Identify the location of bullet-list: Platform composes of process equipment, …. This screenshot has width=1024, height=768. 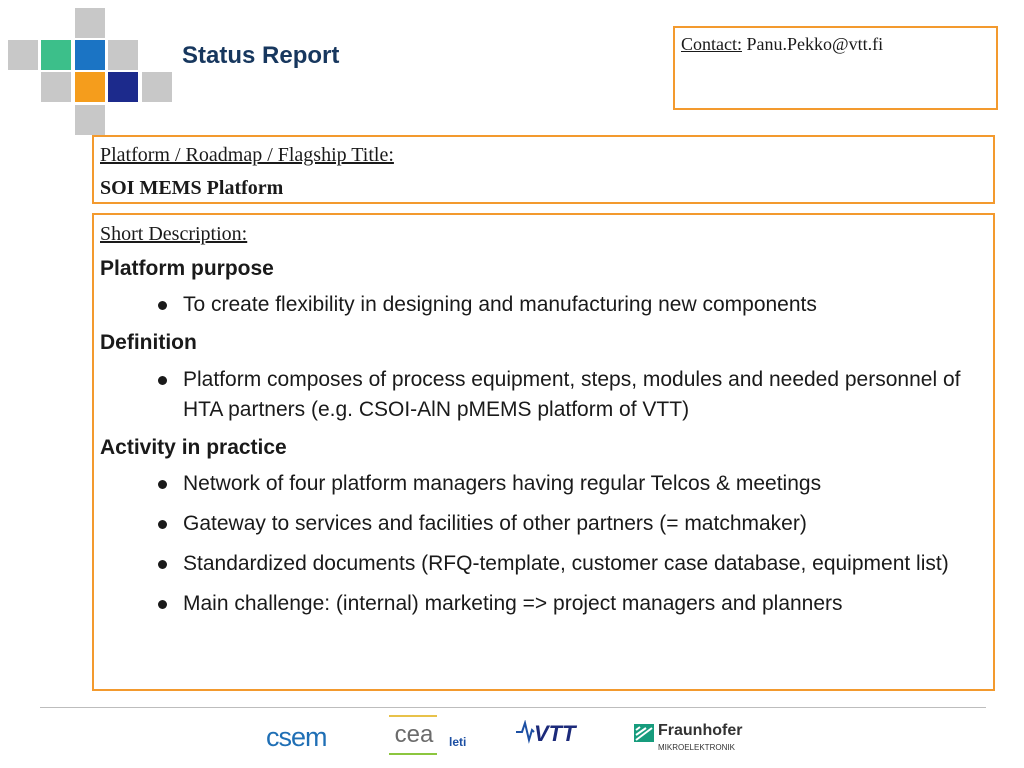
(546, 395).